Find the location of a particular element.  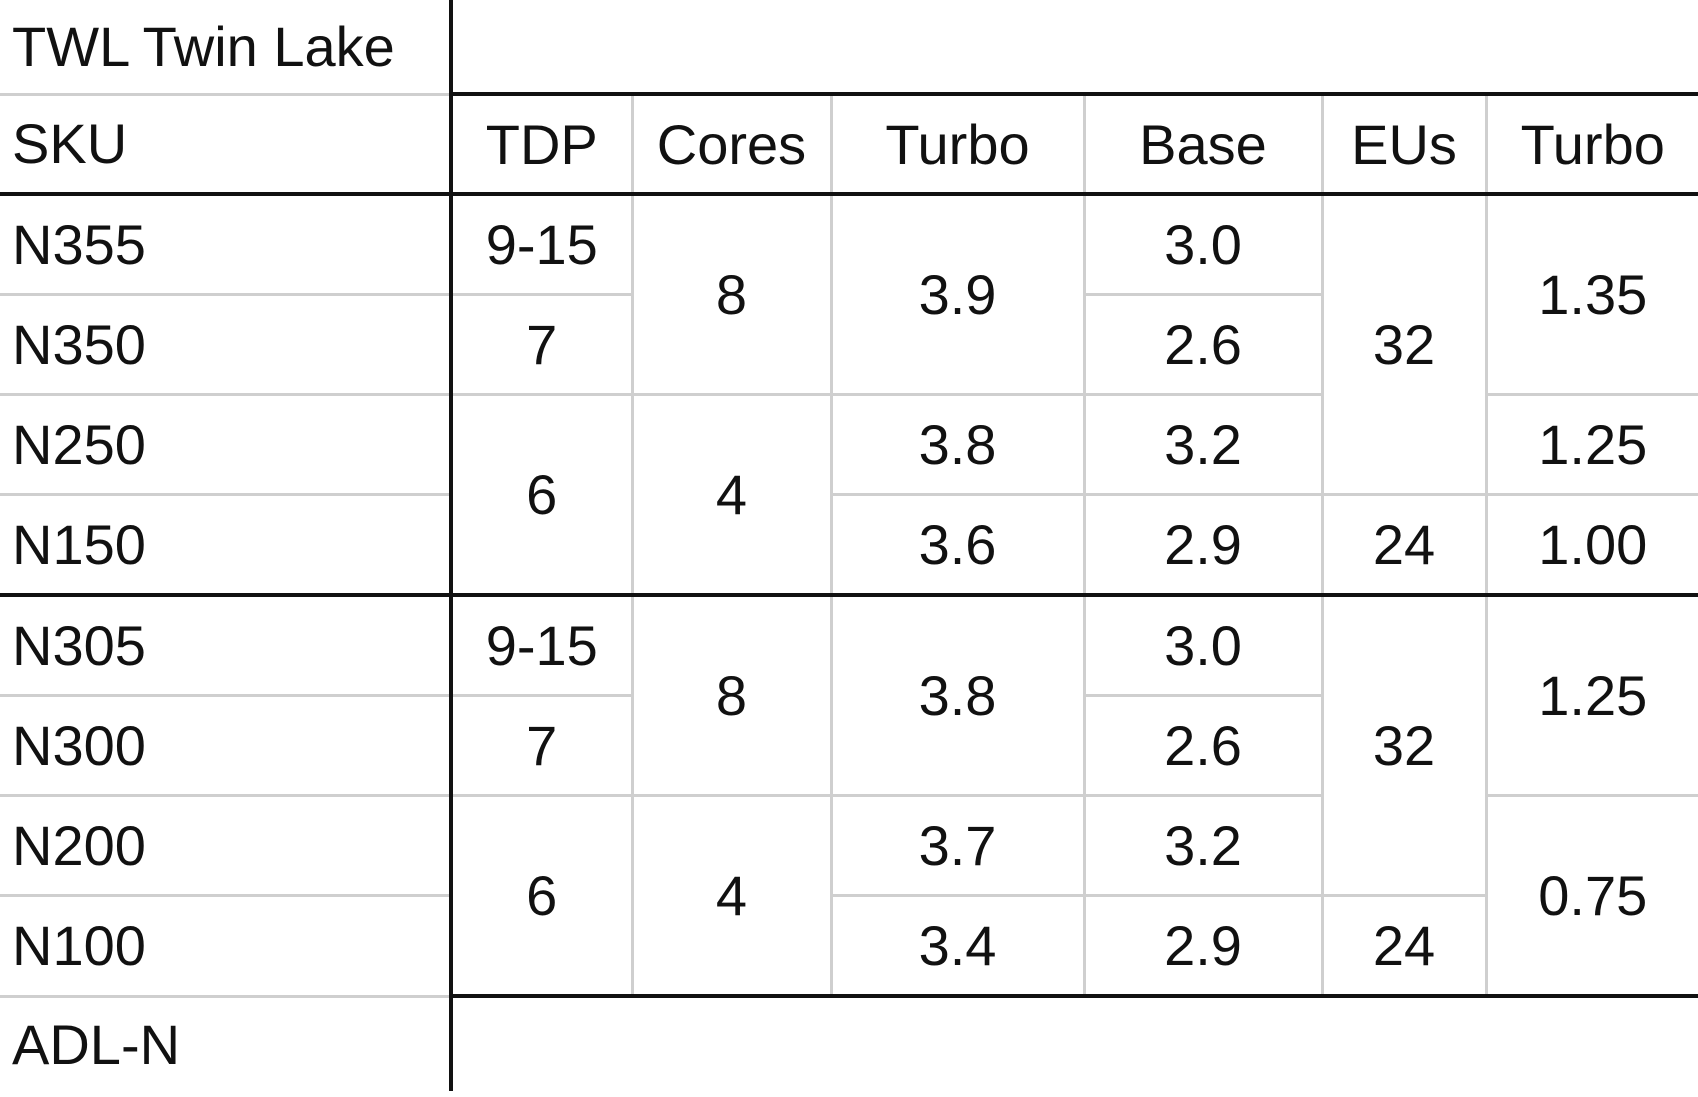

table-row: N100 3.4 2.9 24 is located at coordinates (849, 946).